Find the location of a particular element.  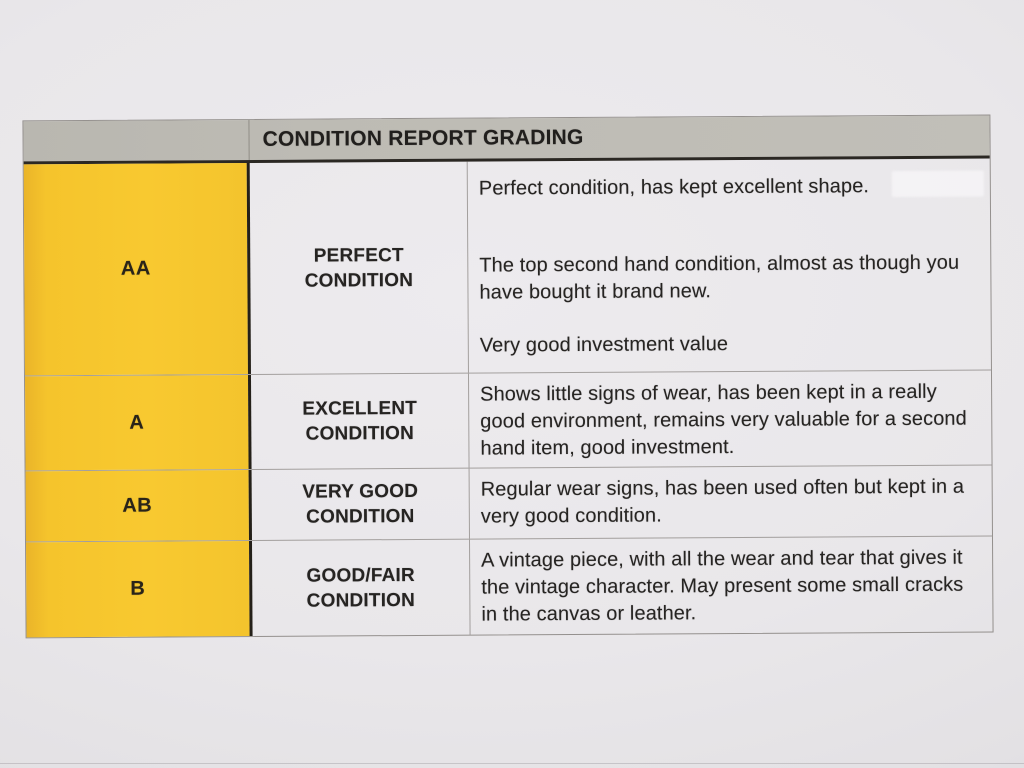

condition-name-cell: VERY GOOD CONDITION is located at coordinates (360, 504).